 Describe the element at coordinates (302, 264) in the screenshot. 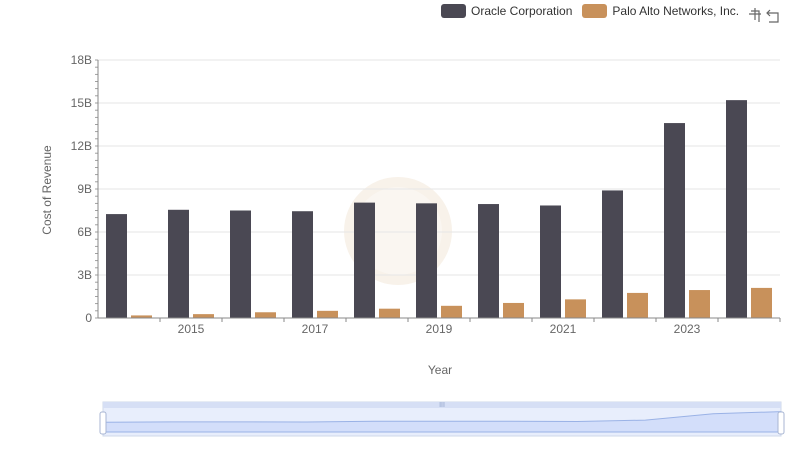

I see `bar-oracle-2017` at that location.